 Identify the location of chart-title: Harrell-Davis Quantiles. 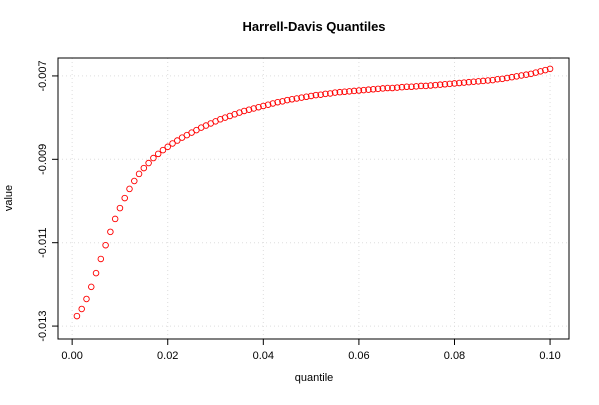
(313, 26).